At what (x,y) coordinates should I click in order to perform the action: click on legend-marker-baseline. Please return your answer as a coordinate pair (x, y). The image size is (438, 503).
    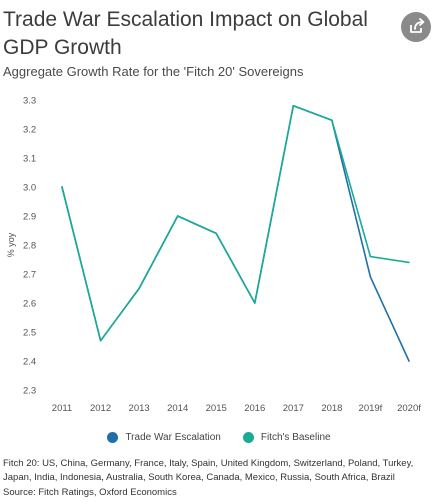
    Looking at the image, I should click on (248, 437).